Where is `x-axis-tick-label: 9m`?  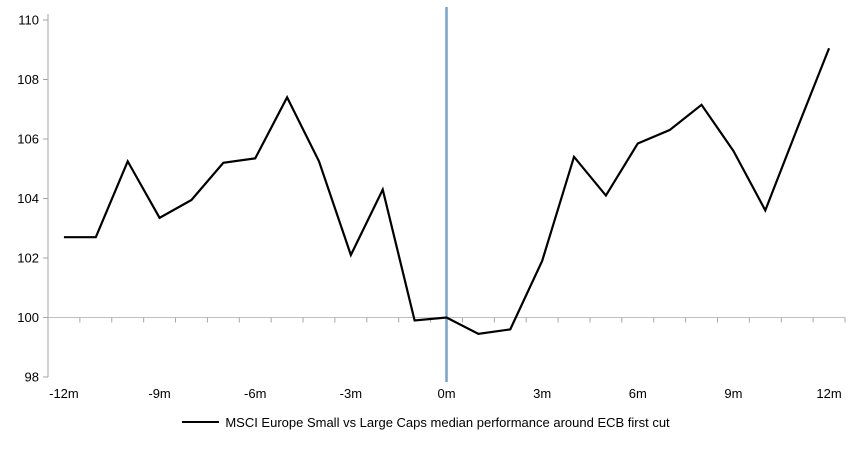 x-axis-tick-label: 9m is located at coordinates (733, 393).